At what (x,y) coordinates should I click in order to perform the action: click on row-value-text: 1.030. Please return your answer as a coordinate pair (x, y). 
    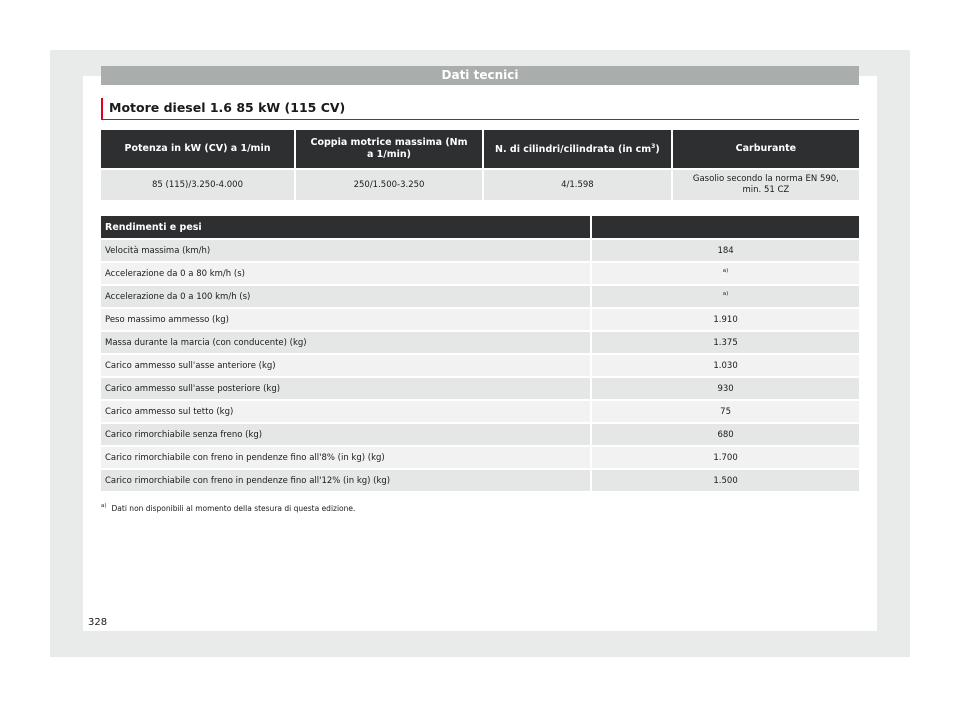
    Looking at the image, I should click on (725, 365).